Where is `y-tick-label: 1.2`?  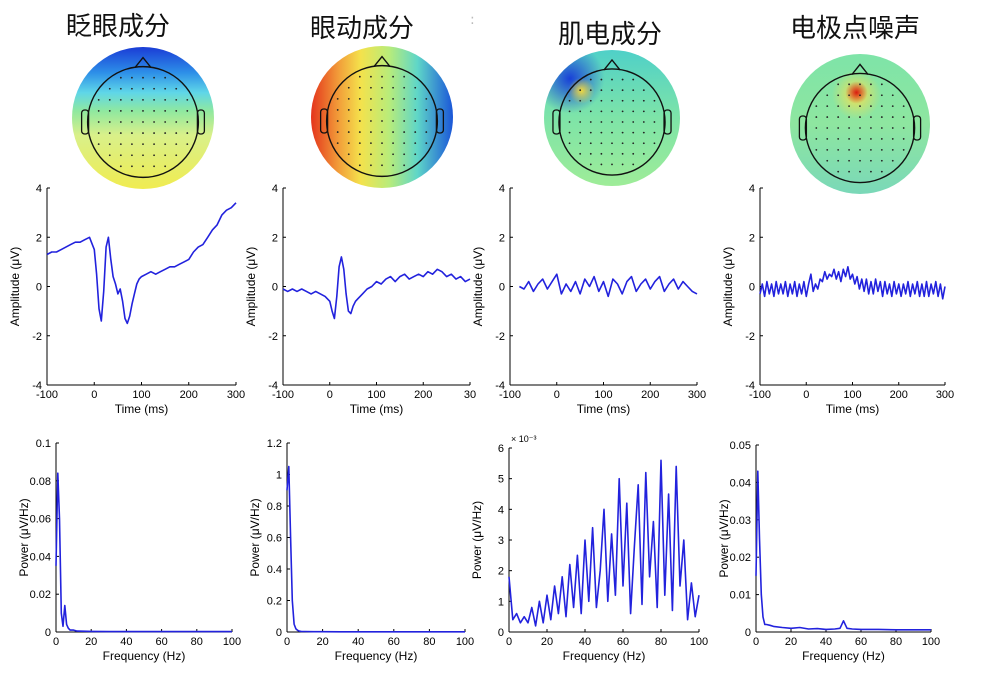 y-tick-label: 1.2 is located at coordinates (274, 444).